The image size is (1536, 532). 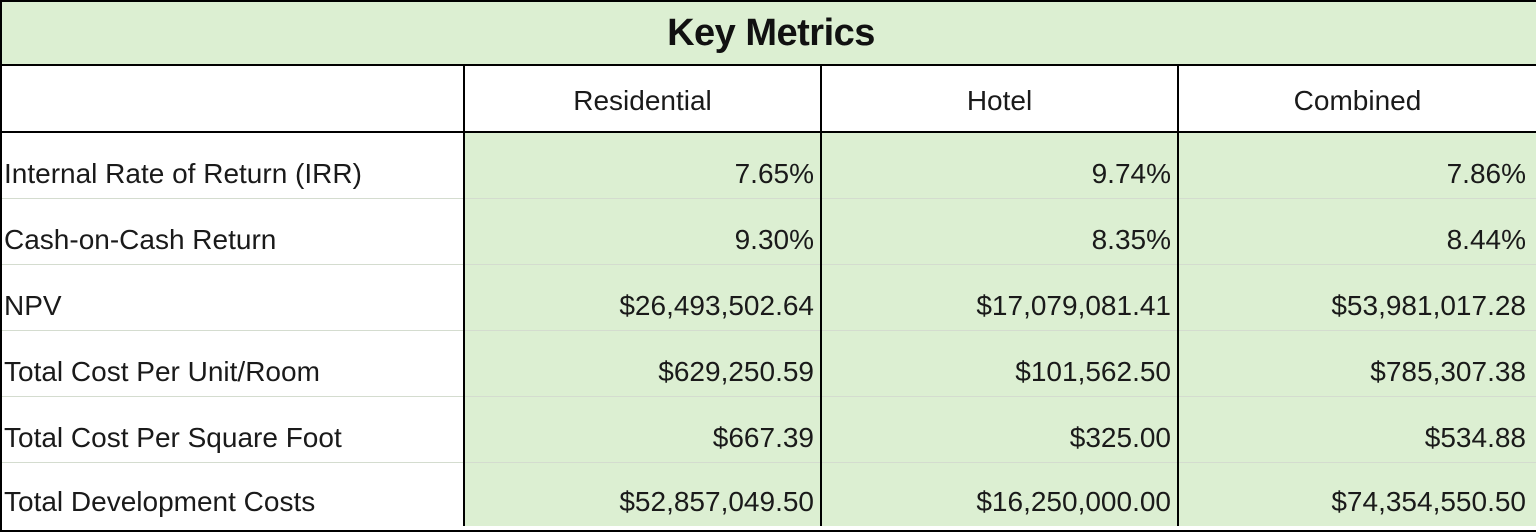 I want to click on cell-coc-combined: 8.44%, so click(x=1356, y=231).